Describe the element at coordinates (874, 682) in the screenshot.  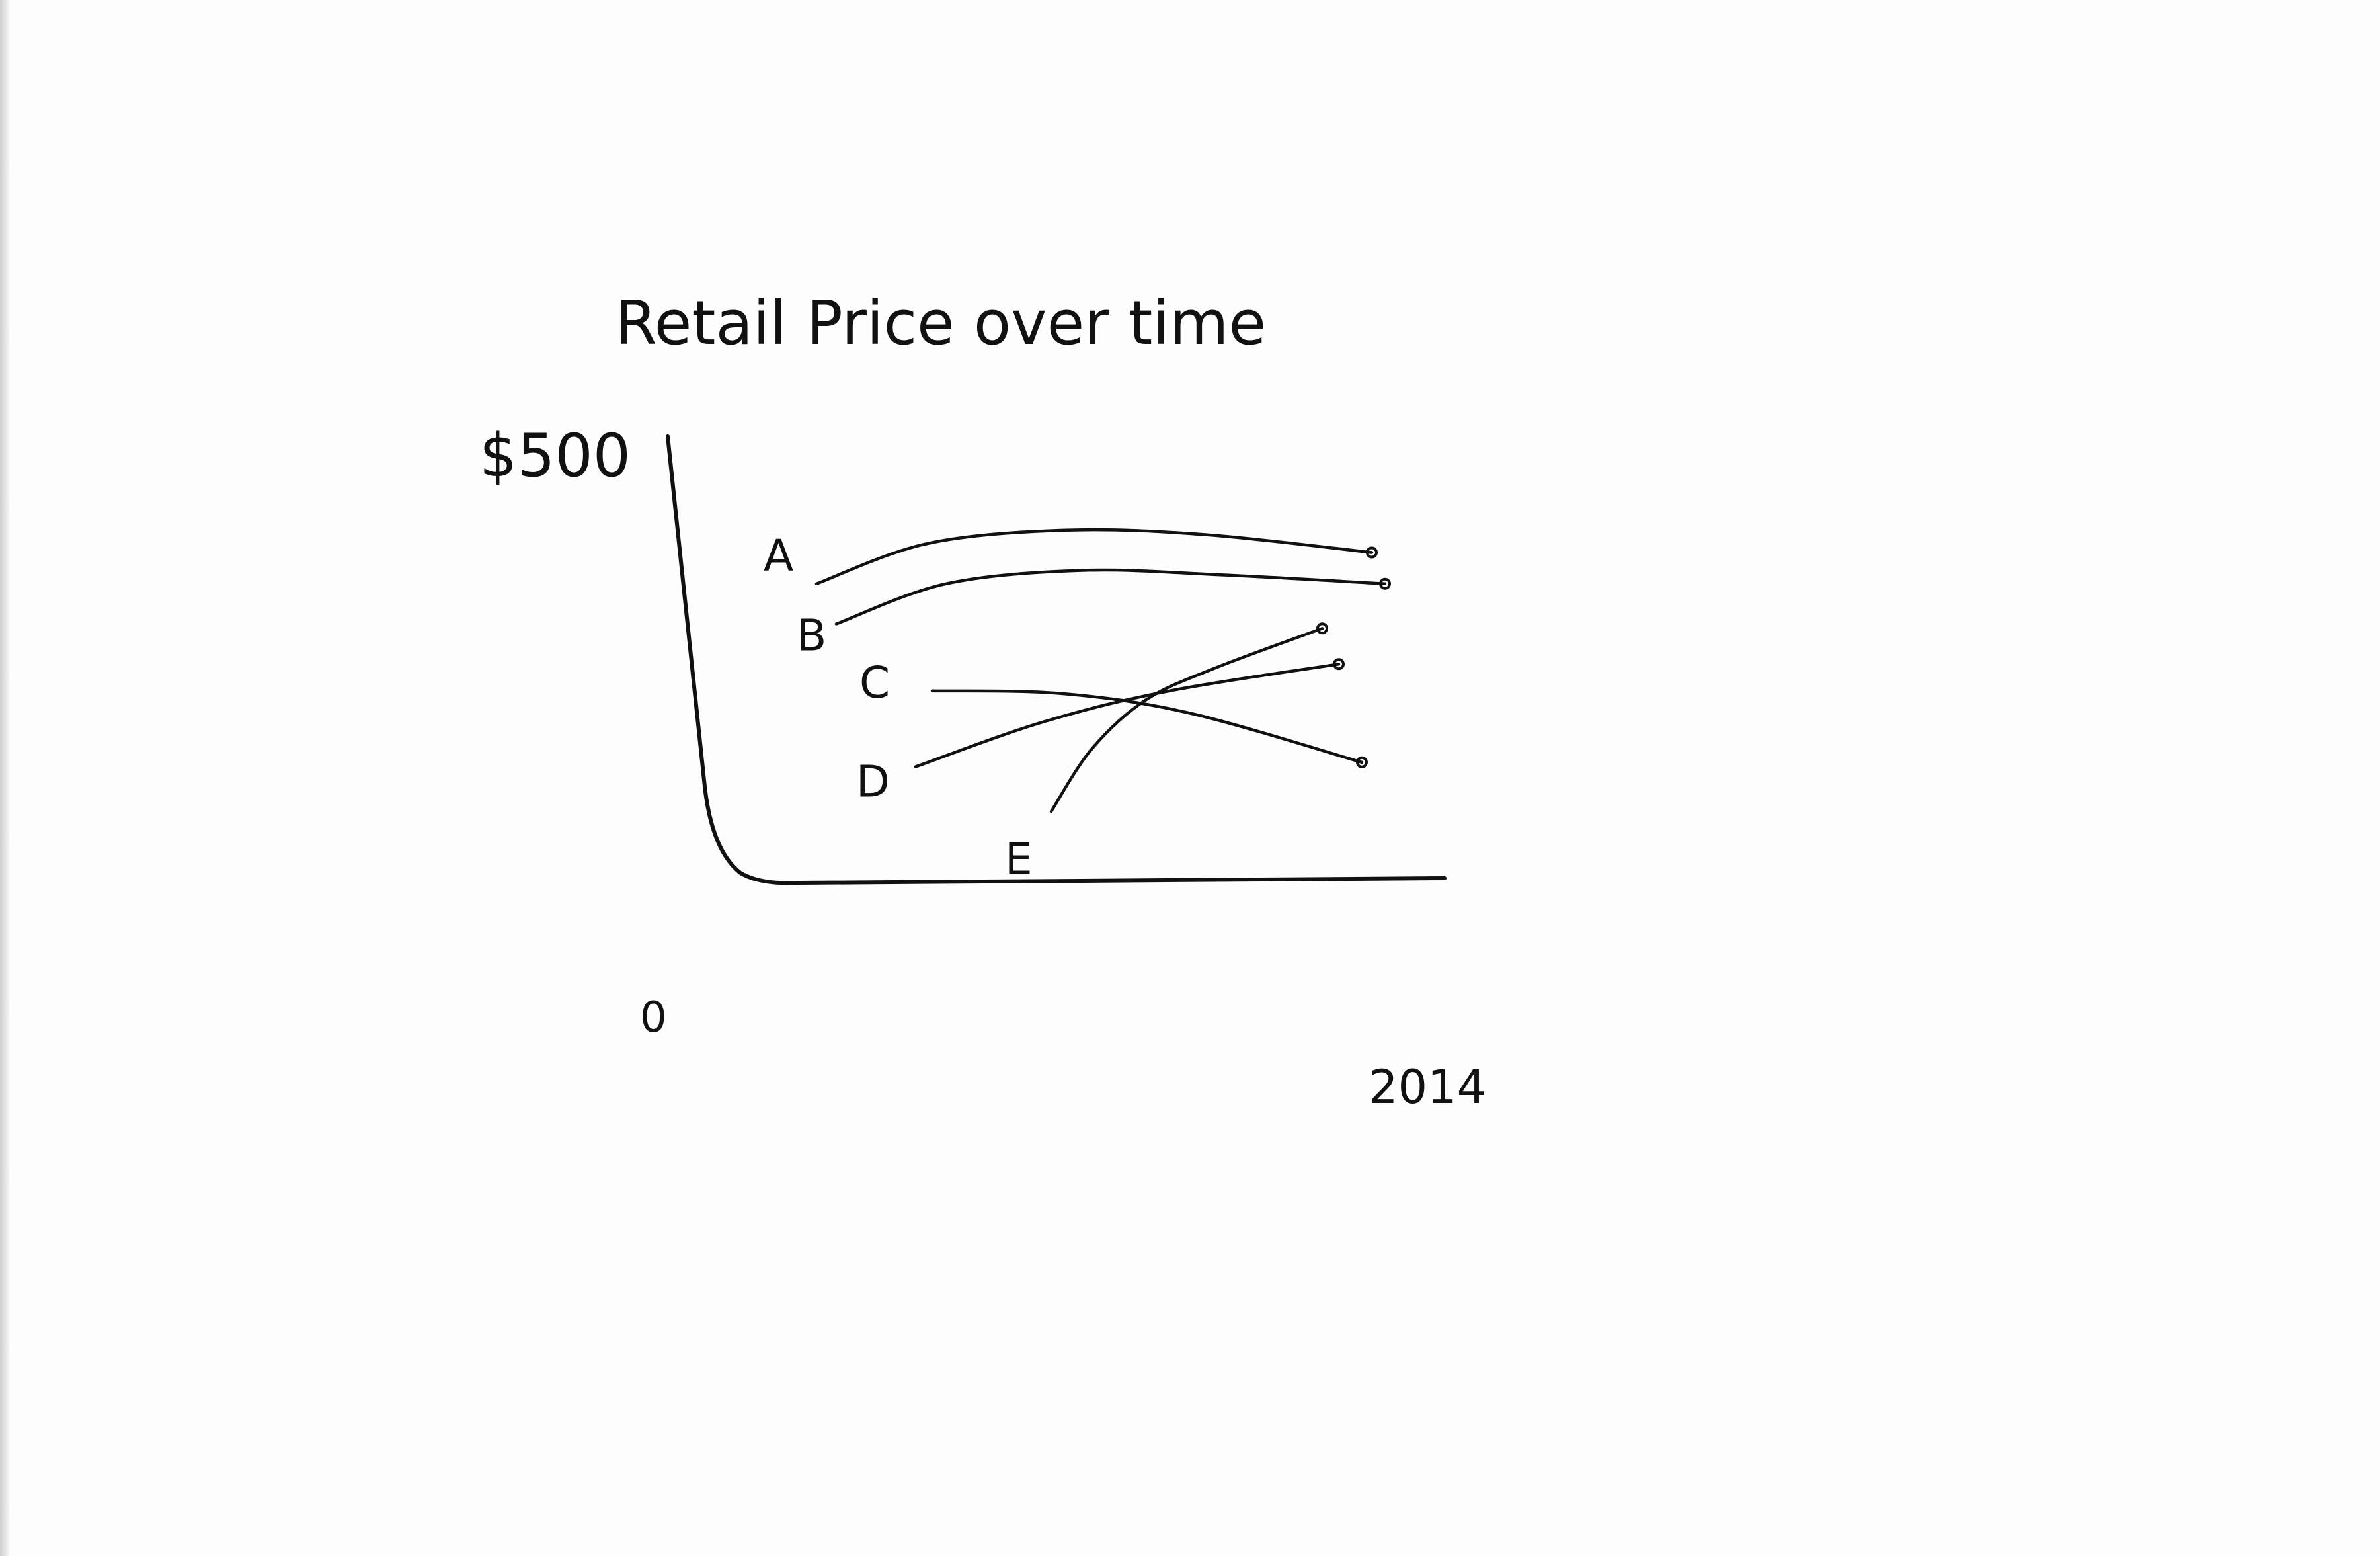
I see `series-label-c: C` at that location.